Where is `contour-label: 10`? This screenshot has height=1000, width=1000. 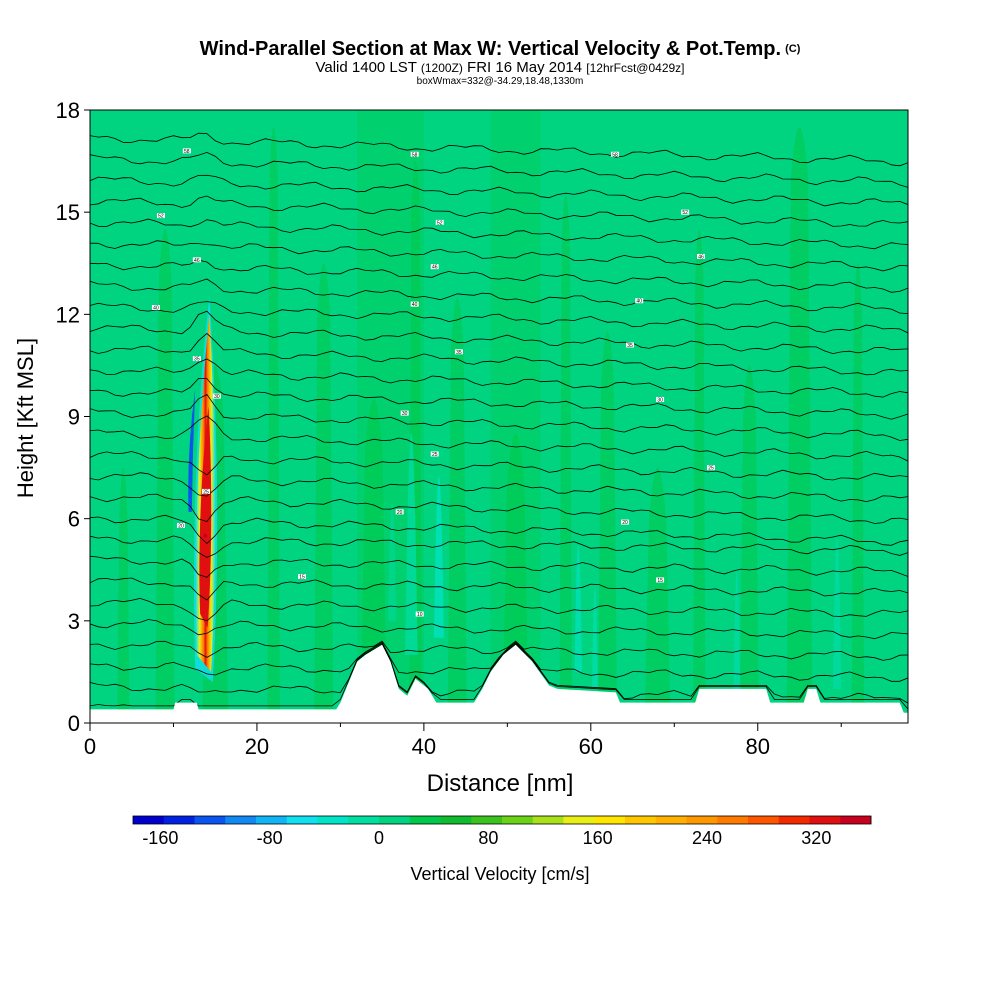
contour-label: 10 is located at coordinates (420, 615).